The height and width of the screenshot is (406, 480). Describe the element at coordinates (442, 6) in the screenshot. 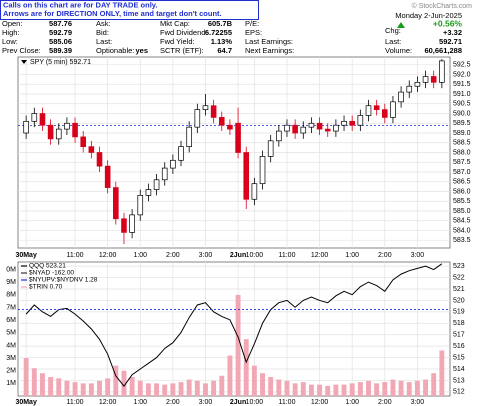

I see `copyright: © StockCharts.com` at that location.